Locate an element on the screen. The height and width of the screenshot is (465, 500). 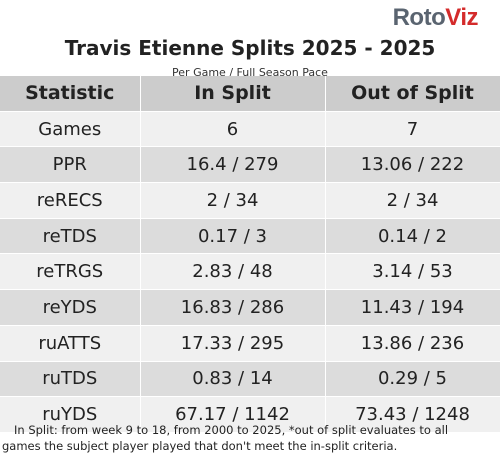
in-split-value: 67.17 / 1142 is located at coordinates (233, 414).